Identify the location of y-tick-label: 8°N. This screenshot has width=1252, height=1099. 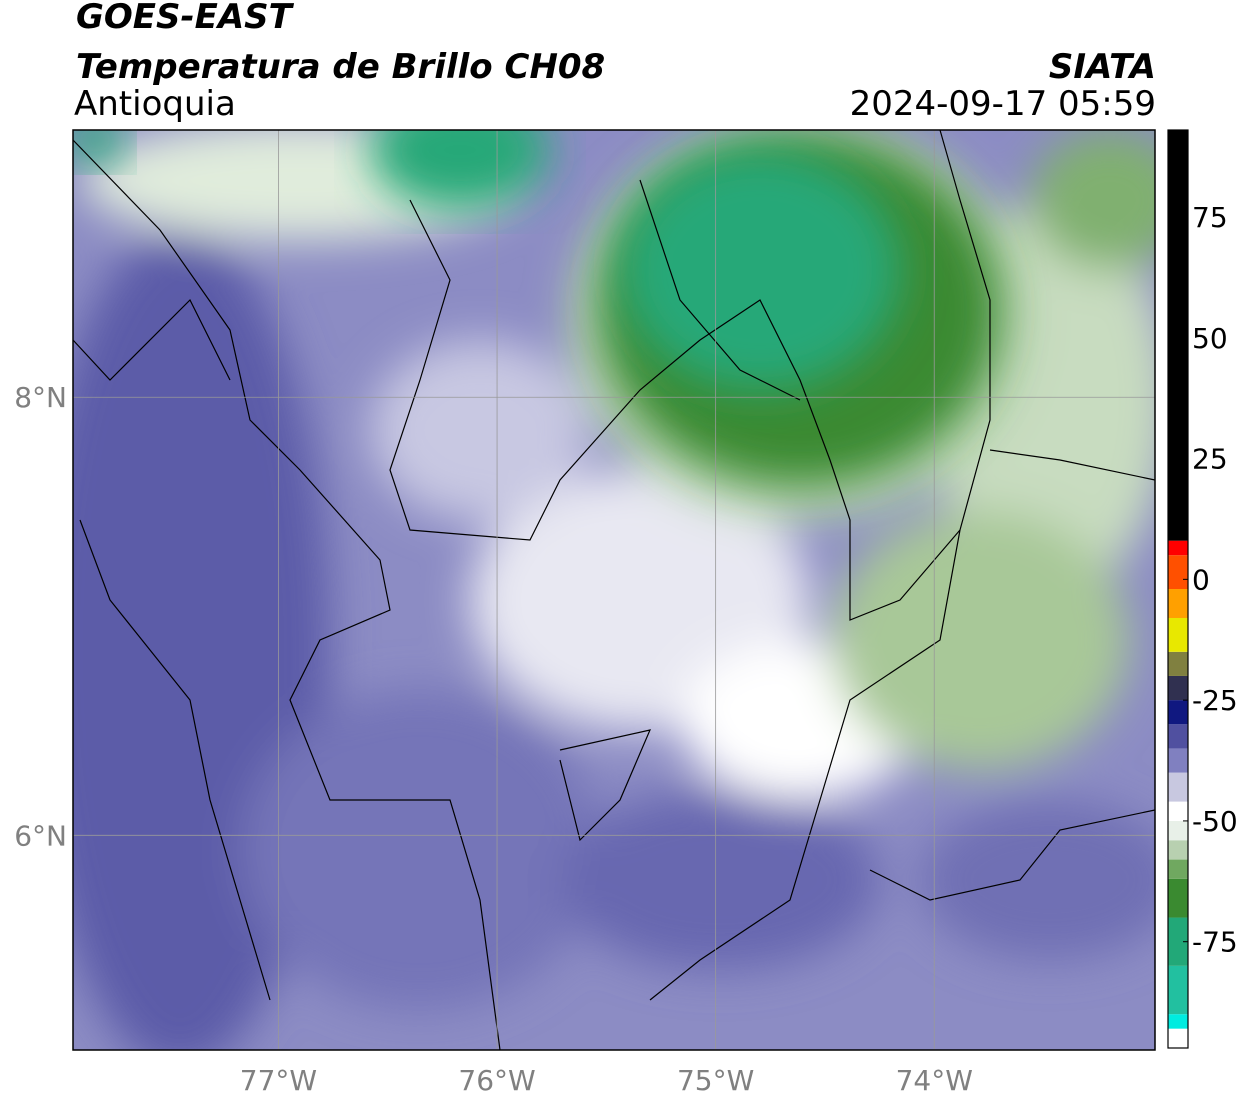
(40, 397).